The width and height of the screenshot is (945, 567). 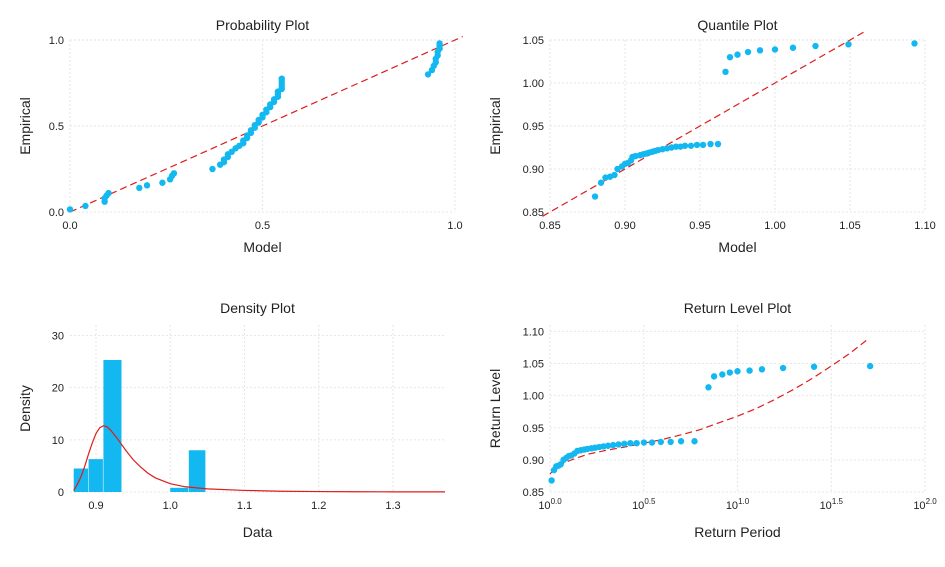 I want to click on probability-ytick-label: 0.5, so click(x=56, y=127).